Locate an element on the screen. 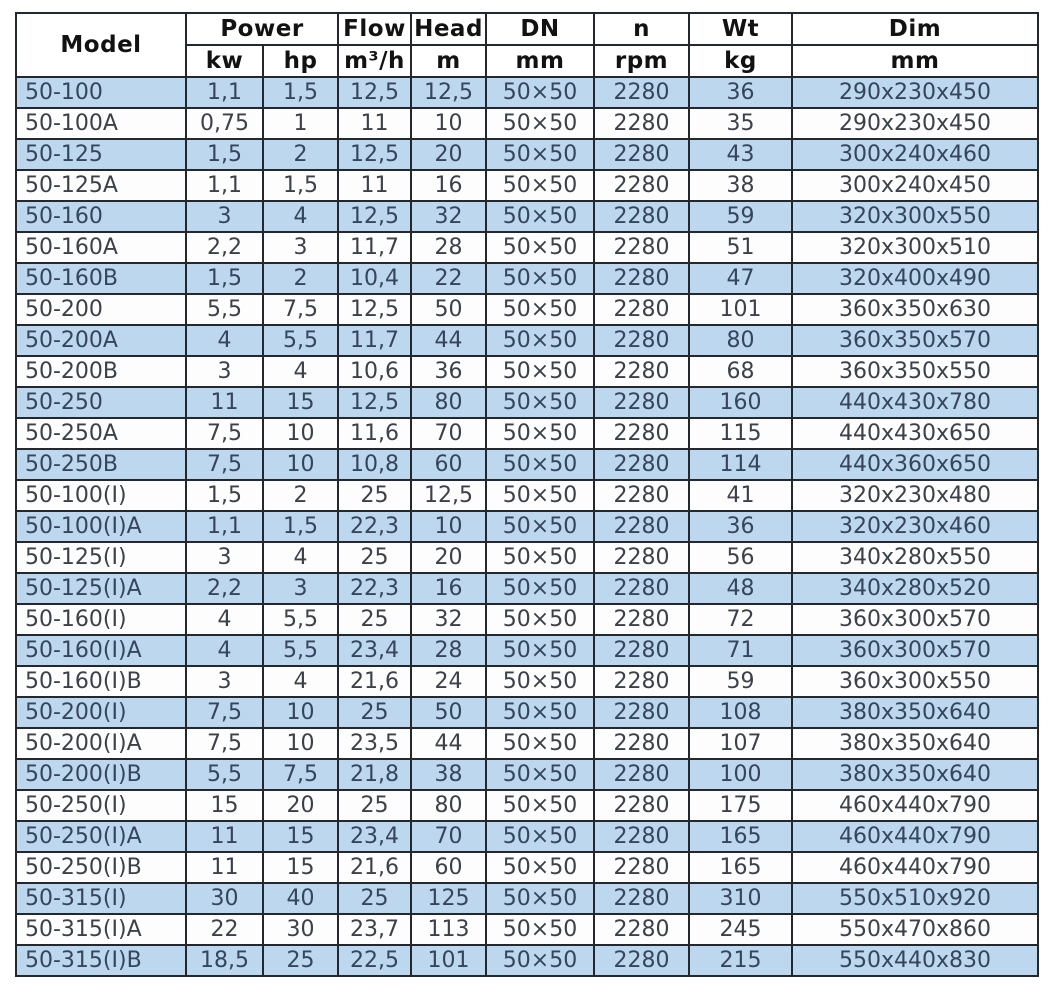 This screenshot has height=1000, width=1054. value-cell: 50 is located at coordinates (448, 712).